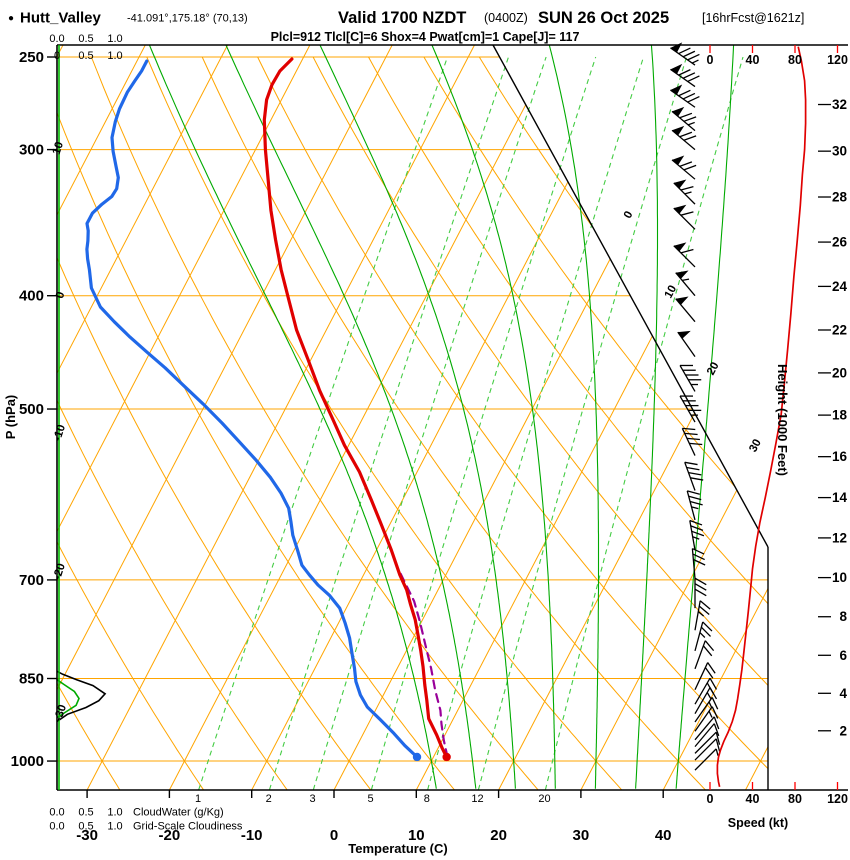  Describe the element at coordinates (56, 39) in the screenshot. I see `cloudwater-top-scale: 0.0` at that location.